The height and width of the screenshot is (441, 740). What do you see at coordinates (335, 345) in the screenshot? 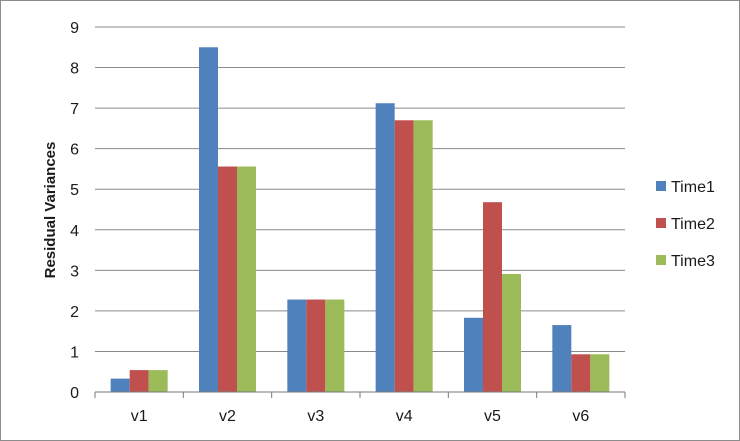
I see `bar-Time3-v3` at bounding box center [335, 345].